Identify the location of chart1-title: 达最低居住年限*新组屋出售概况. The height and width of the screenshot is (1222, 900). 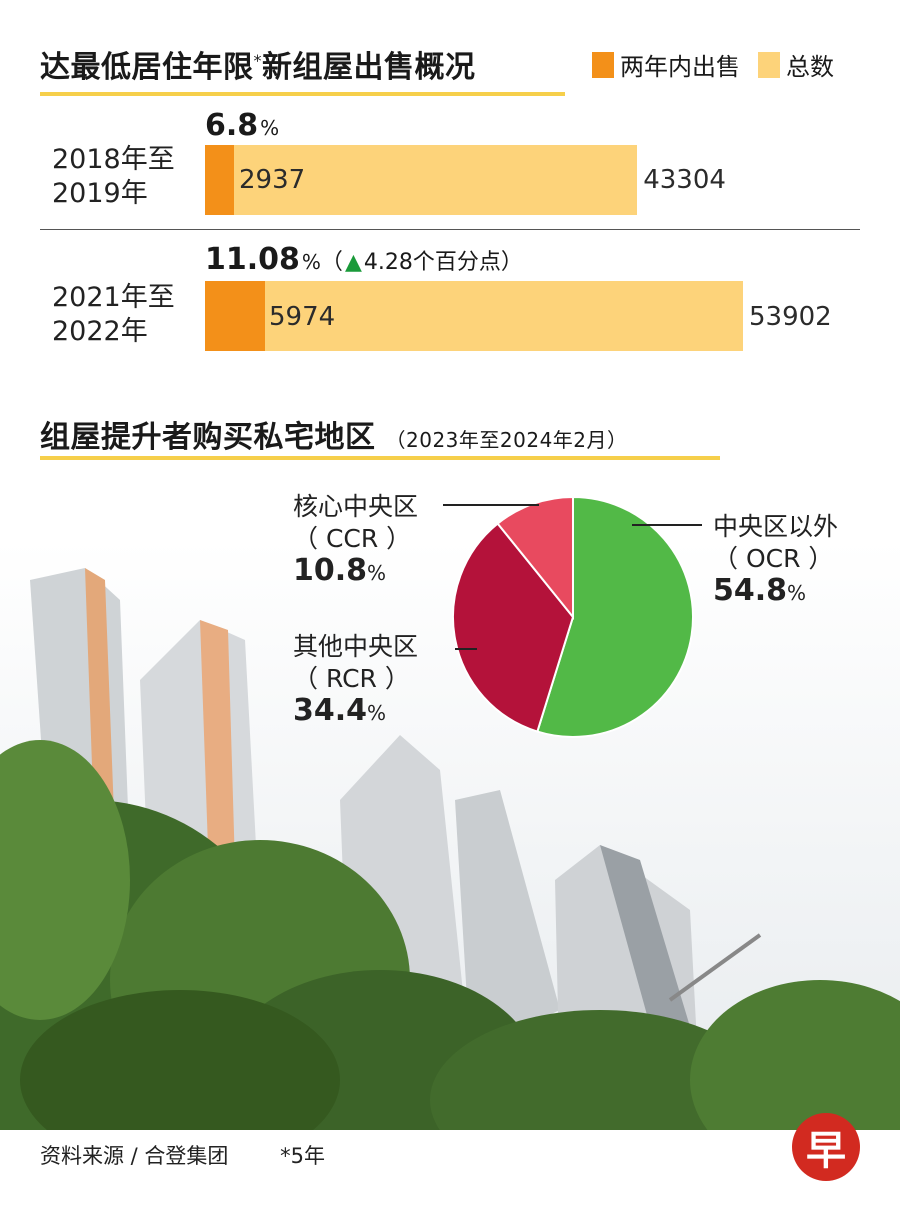
(258, 67).